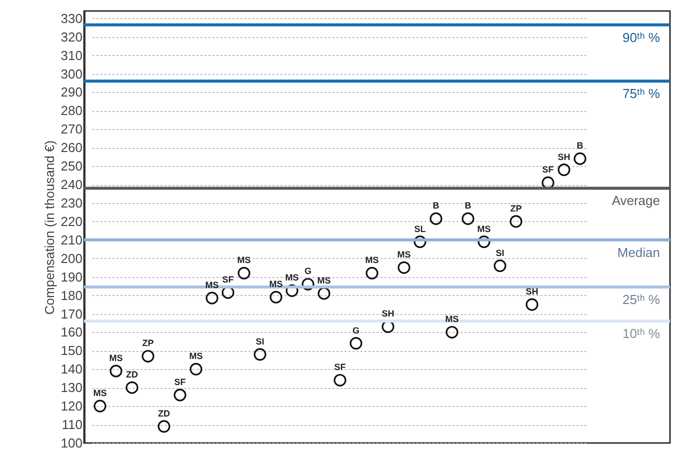 The width and height of the screenshot is (674, 452). I want to click on ref-line-label: 75ᵗʰ %, so click(641, 94).